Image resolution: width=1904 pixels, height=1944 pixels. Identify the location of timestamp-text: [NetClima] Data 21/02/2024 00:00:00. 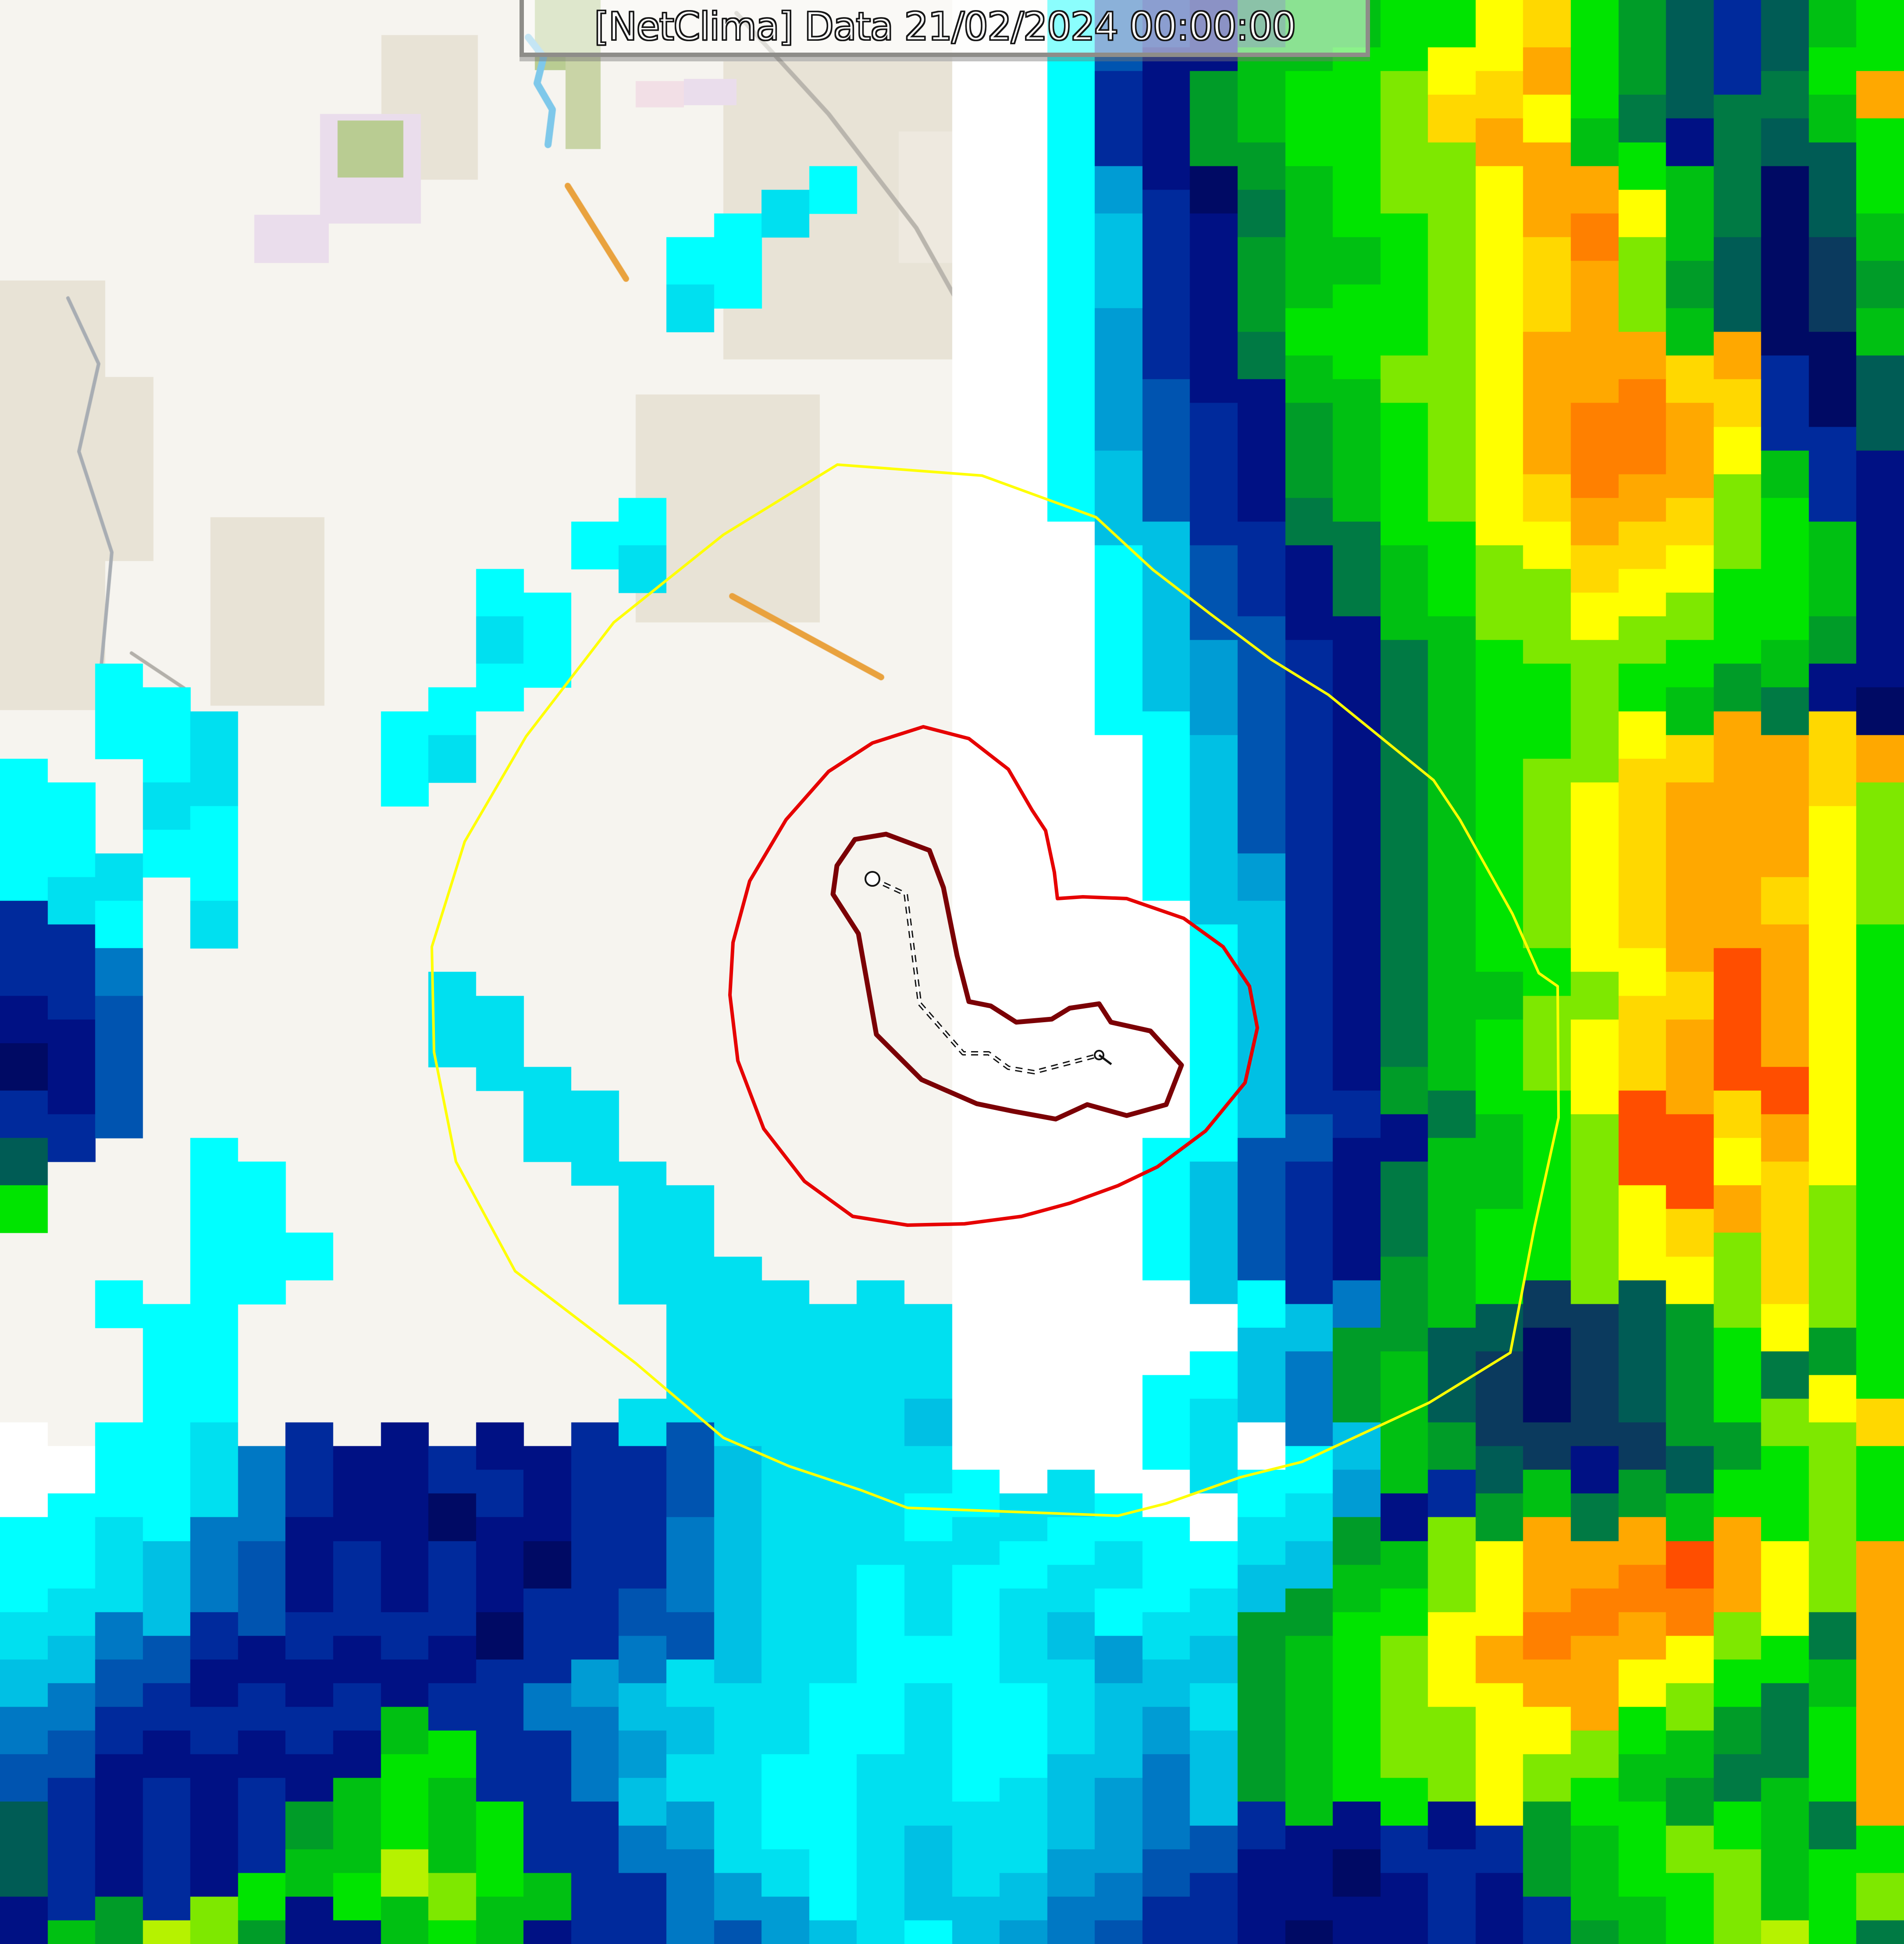
(945, 26).